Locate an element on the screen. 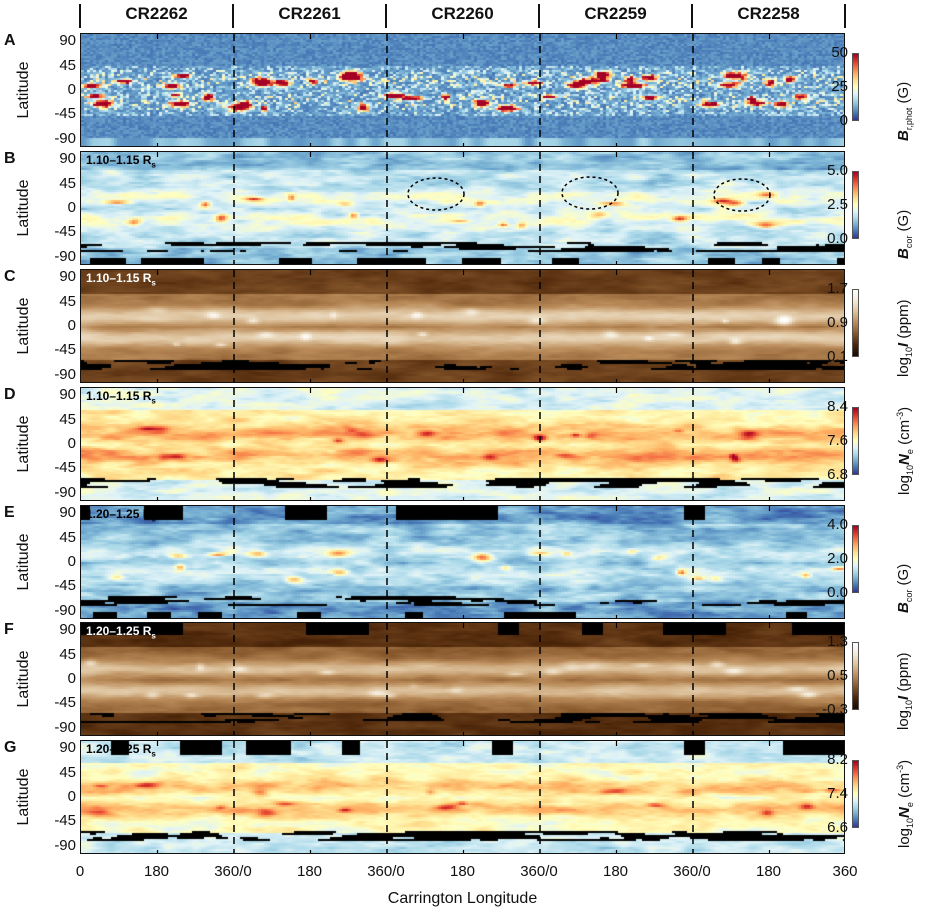 The height and width of the screenshot is (916, 926). heatmap-panel-c: 1.10–1.15 Rs is located at coordinates (462, 326).